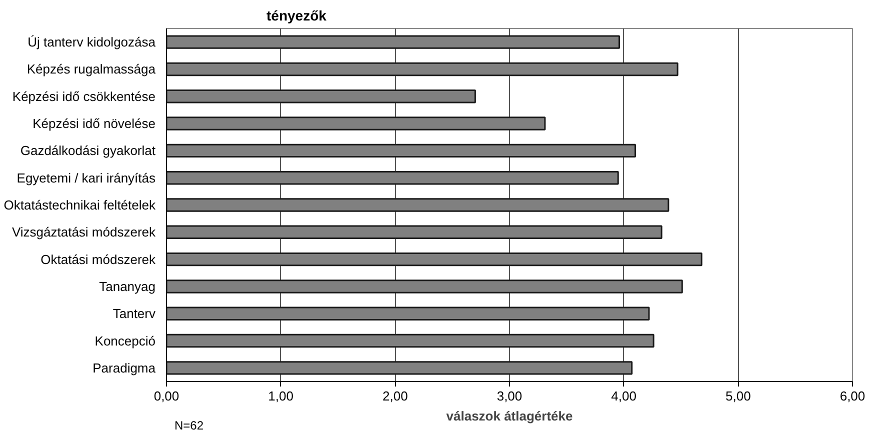  Describe the element at coordinates (134, 314) in the screenshot. I see `y-tick-label: Tanterv` at that location.